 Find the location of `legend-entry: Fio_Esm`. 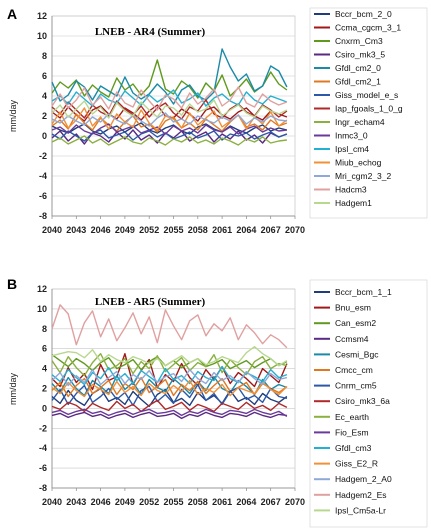

legend-entry: Fio_Esm is located at coordinates (352, 432).